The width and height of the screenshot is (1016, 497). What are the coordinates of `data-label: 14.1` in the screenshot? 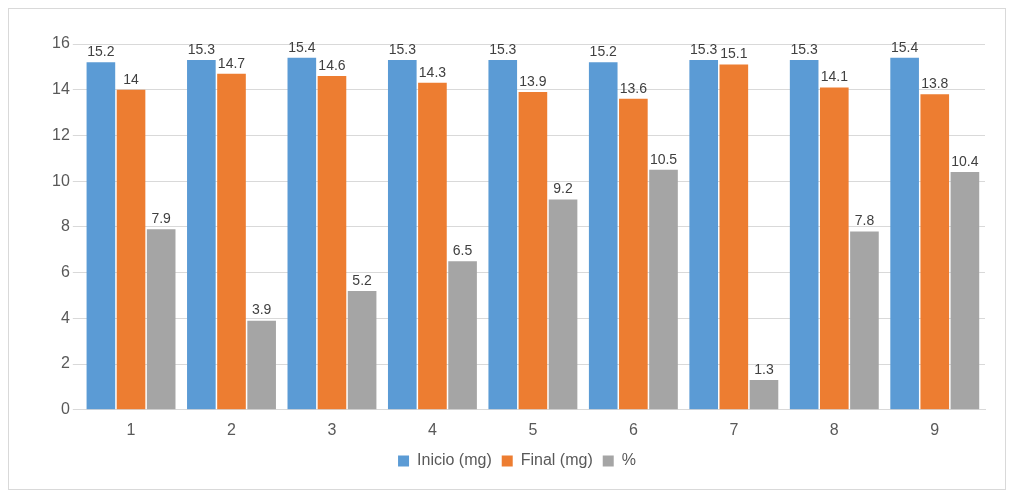 It's located at (834, 76).